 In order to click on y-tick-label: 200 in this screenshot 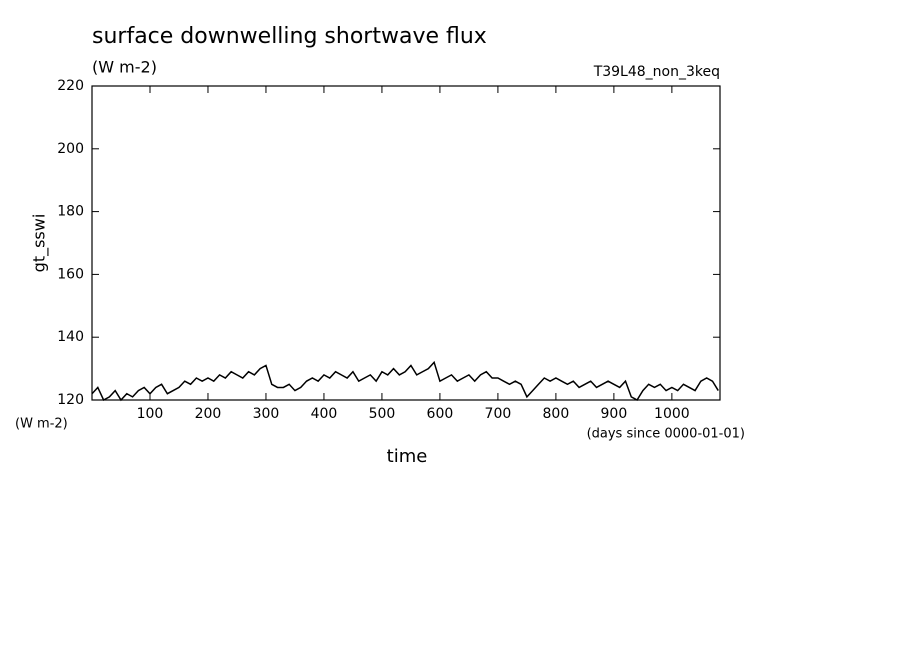, I will do `click(70, 149)`.